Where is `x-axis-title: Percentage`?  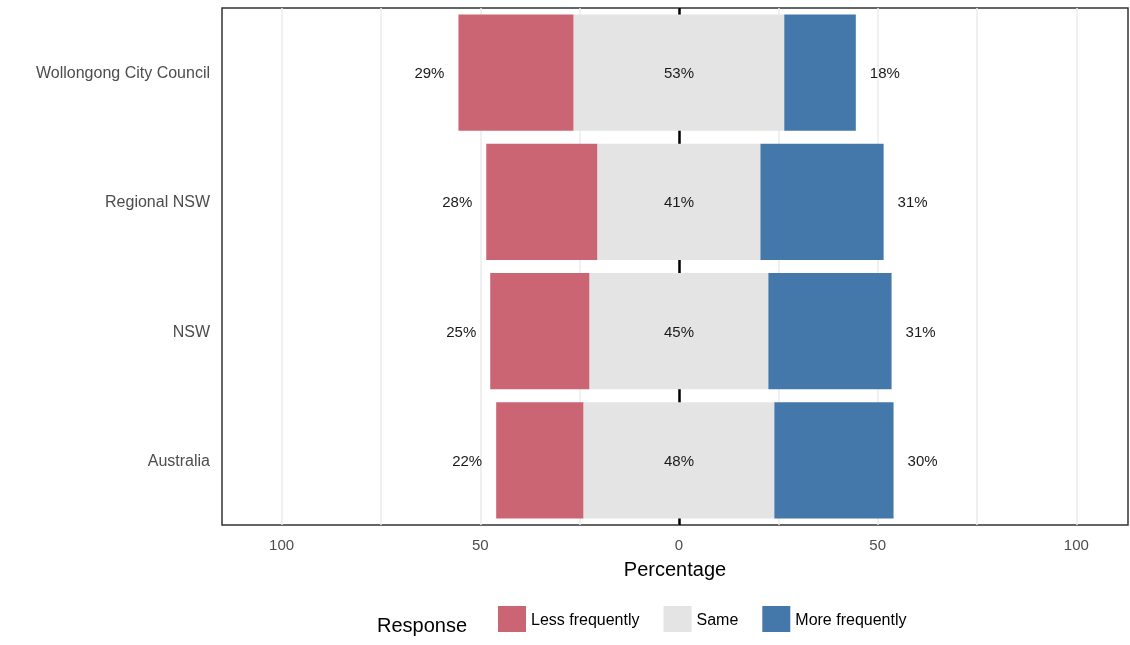
x-axis-title: Percentage is located at coordinates (675, 569).